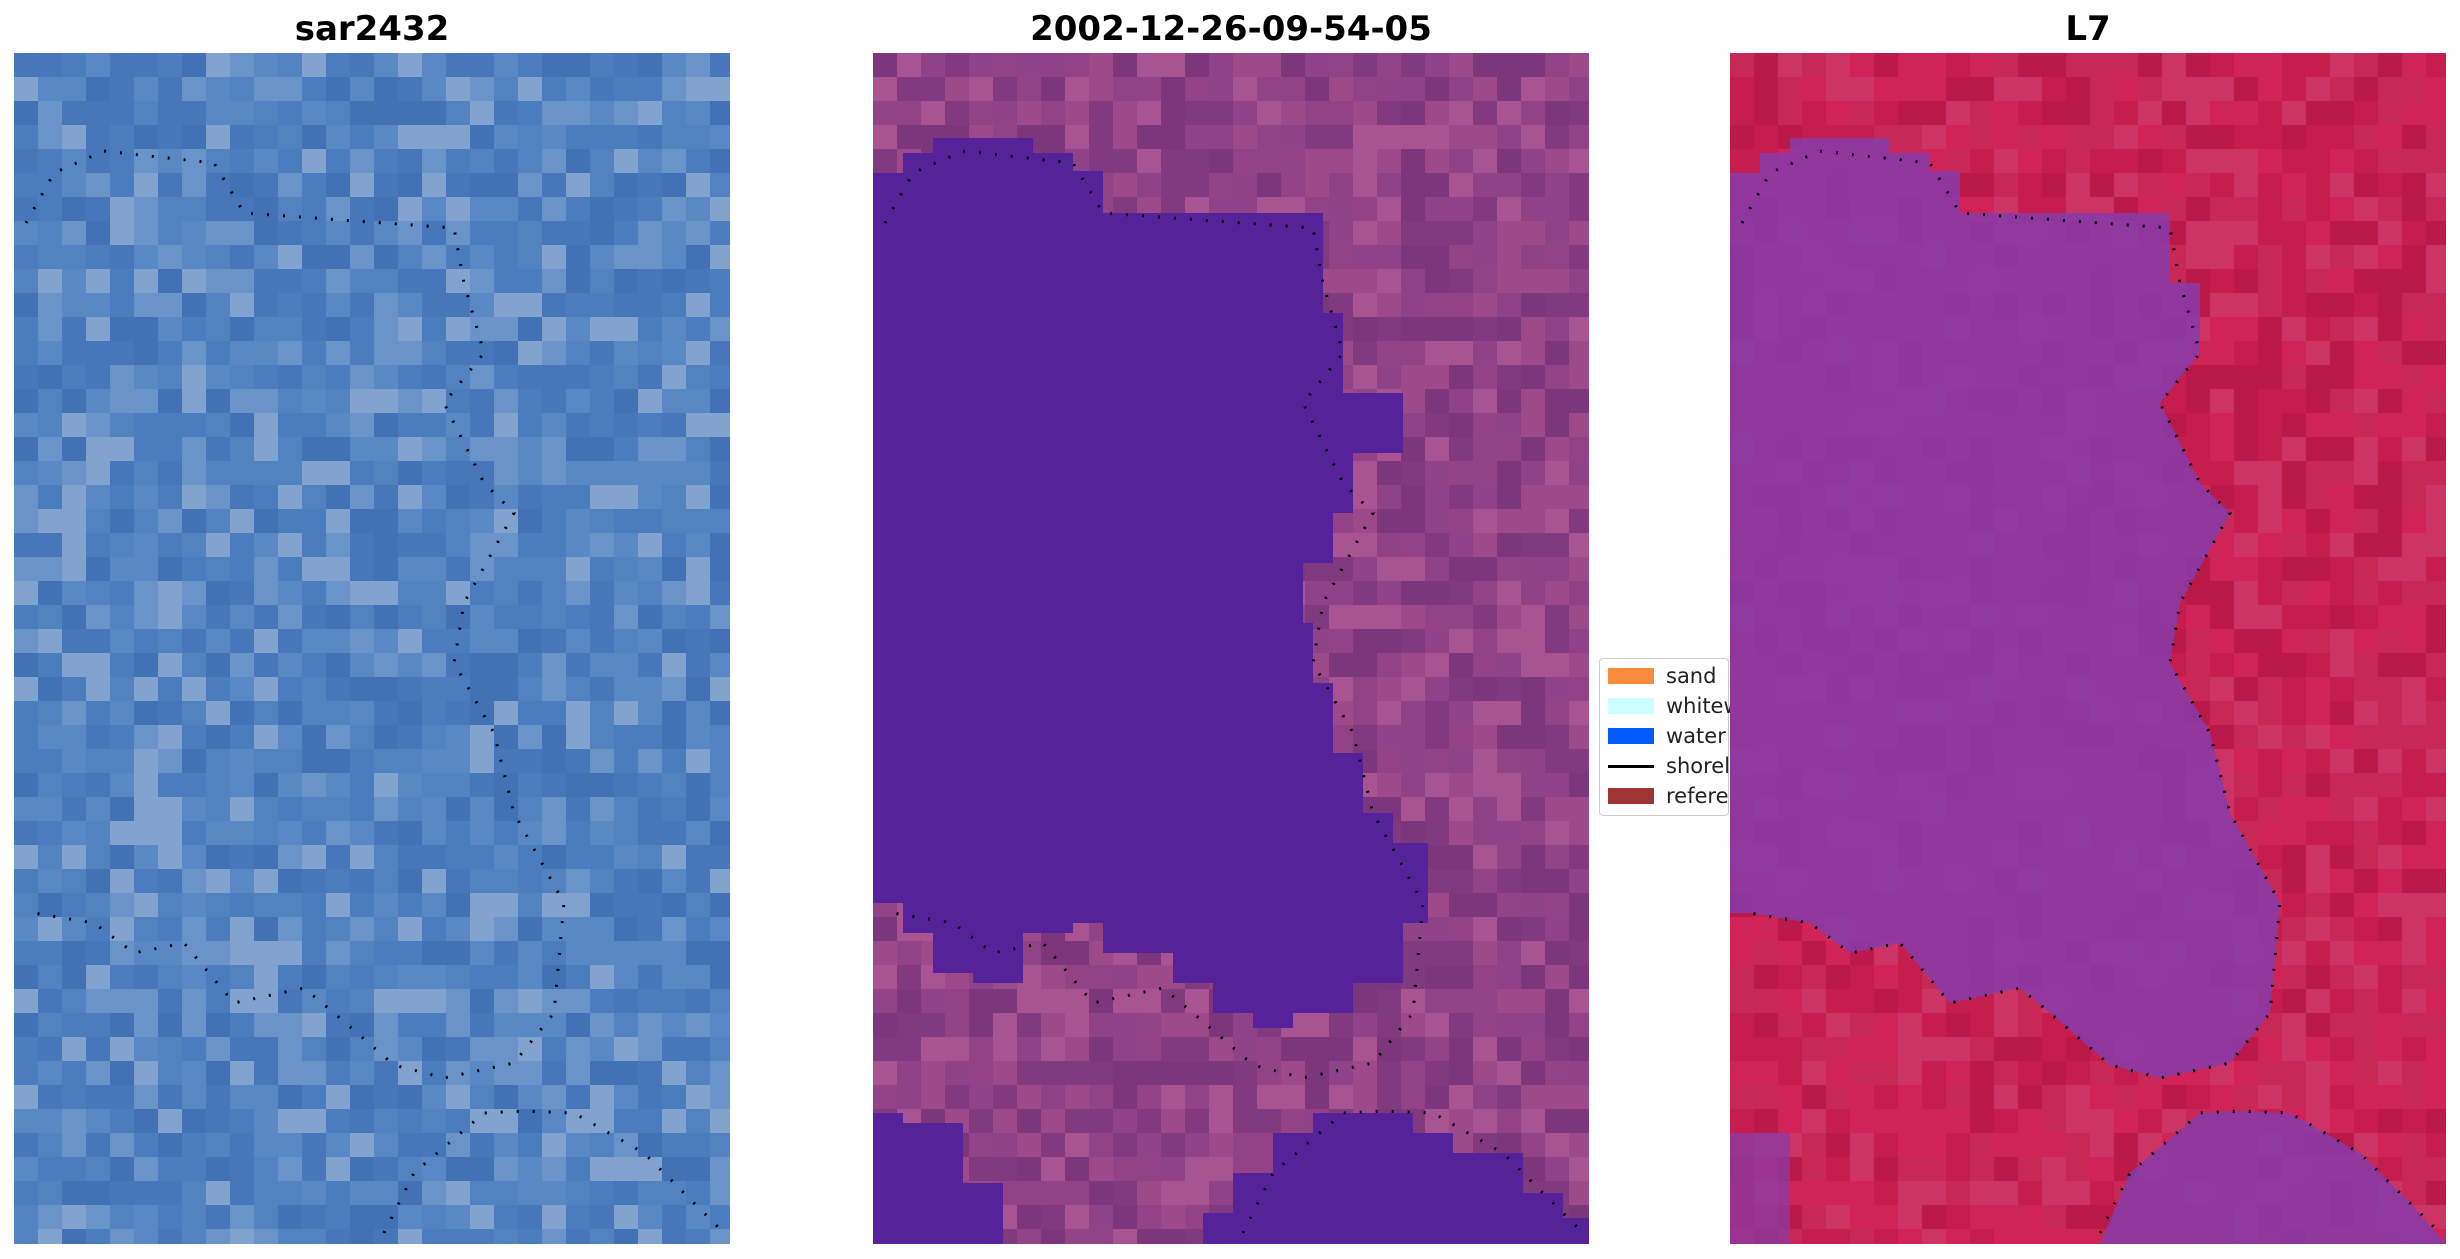 The height and width of the screenshot is (1259, 2460). Describe the element at coordinates (1702, 796) in the screenshot. I see `legend-label-reference: referer` at that location.